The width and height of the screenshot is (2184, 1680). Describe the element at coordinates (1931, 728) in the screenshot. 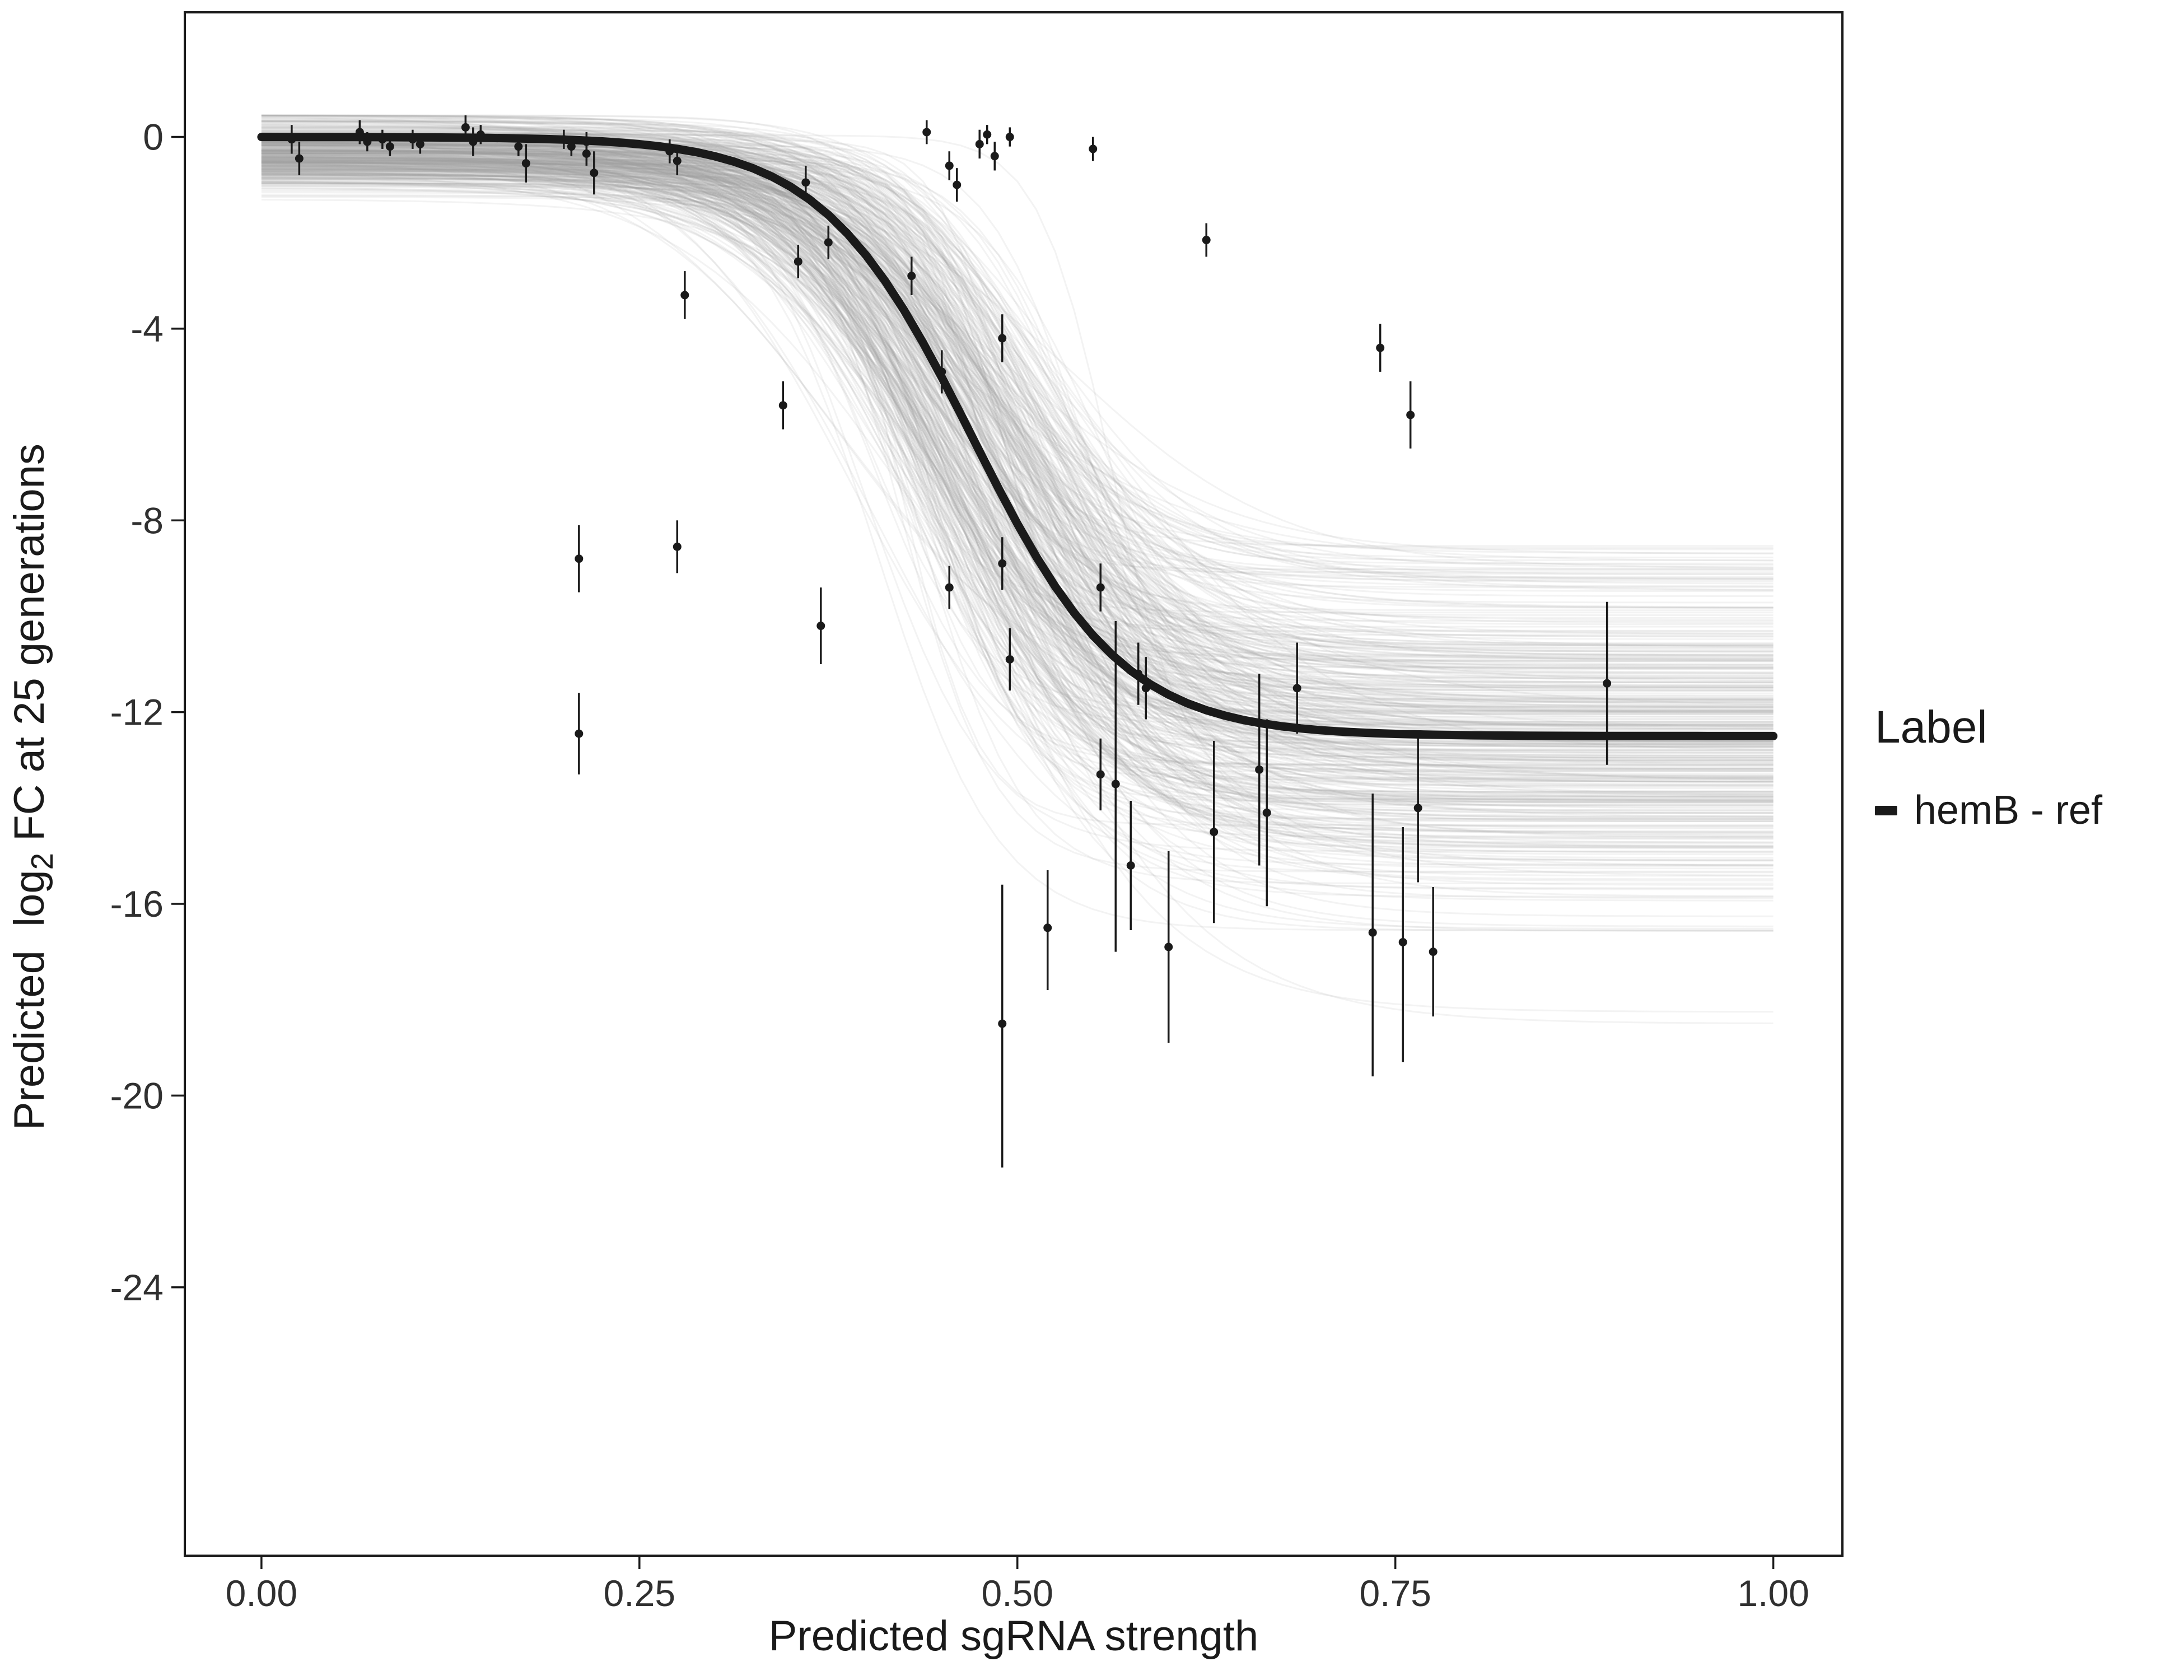

I see `legend-title: Label` at that location.